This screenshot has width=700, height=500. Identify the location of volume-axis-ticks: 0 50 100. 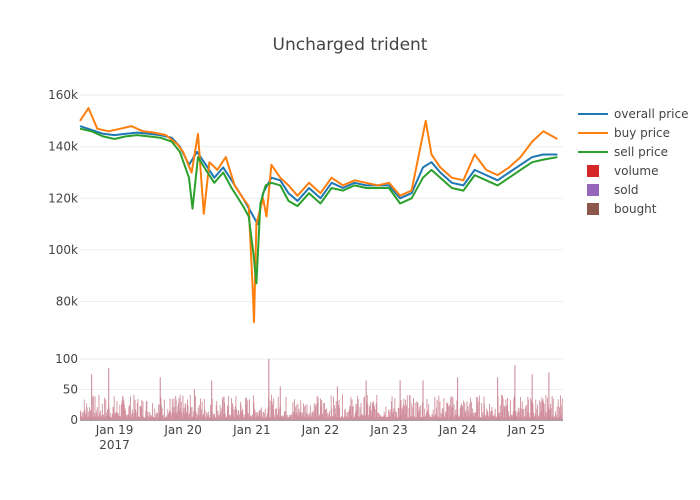
(66, 389).